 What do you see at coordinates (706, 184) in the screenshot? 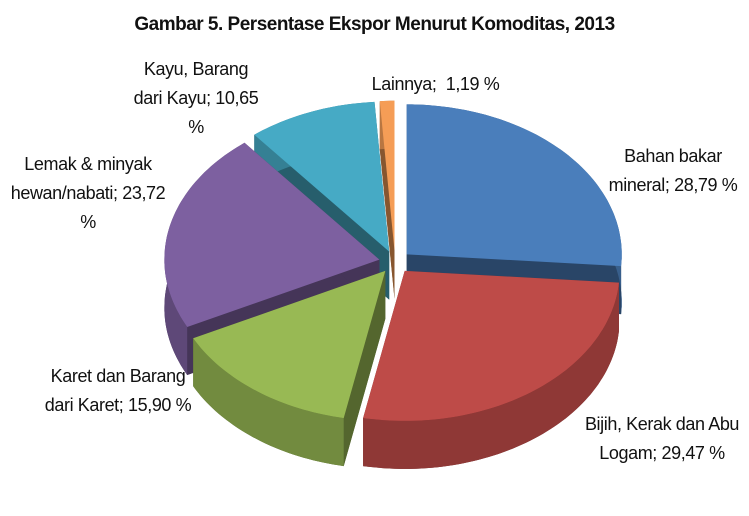
I see `value-label: 28,79 %` at bounding box center [706, 184].